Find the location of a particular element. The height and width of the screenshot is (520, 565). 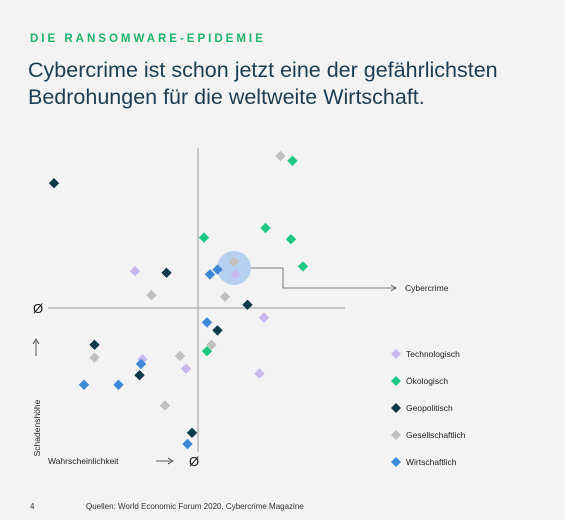

annotation-leader-line is located at coordinates (323, 278).